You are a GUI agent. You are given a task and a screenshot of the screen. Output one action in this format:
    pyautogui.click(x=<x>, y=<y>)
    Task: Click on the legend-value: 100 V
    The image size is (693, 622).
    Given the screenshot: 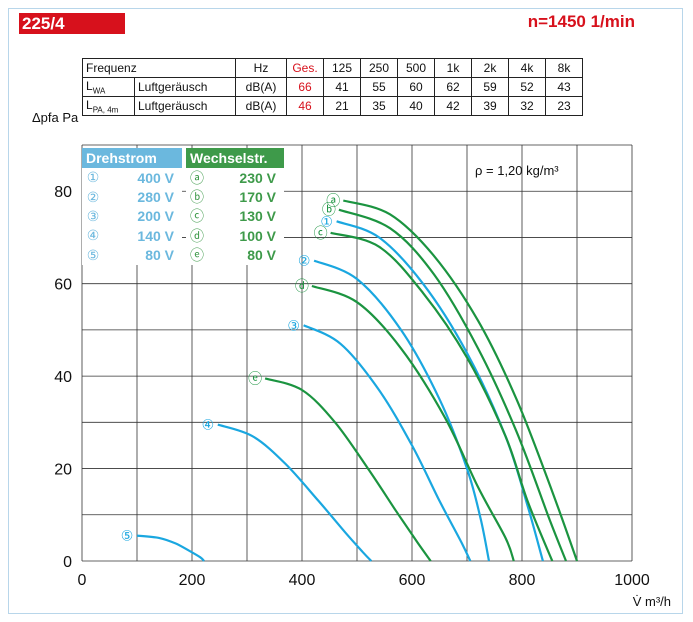 What is the action you would take?
    pyautogui.click(x=257, y=235)
    